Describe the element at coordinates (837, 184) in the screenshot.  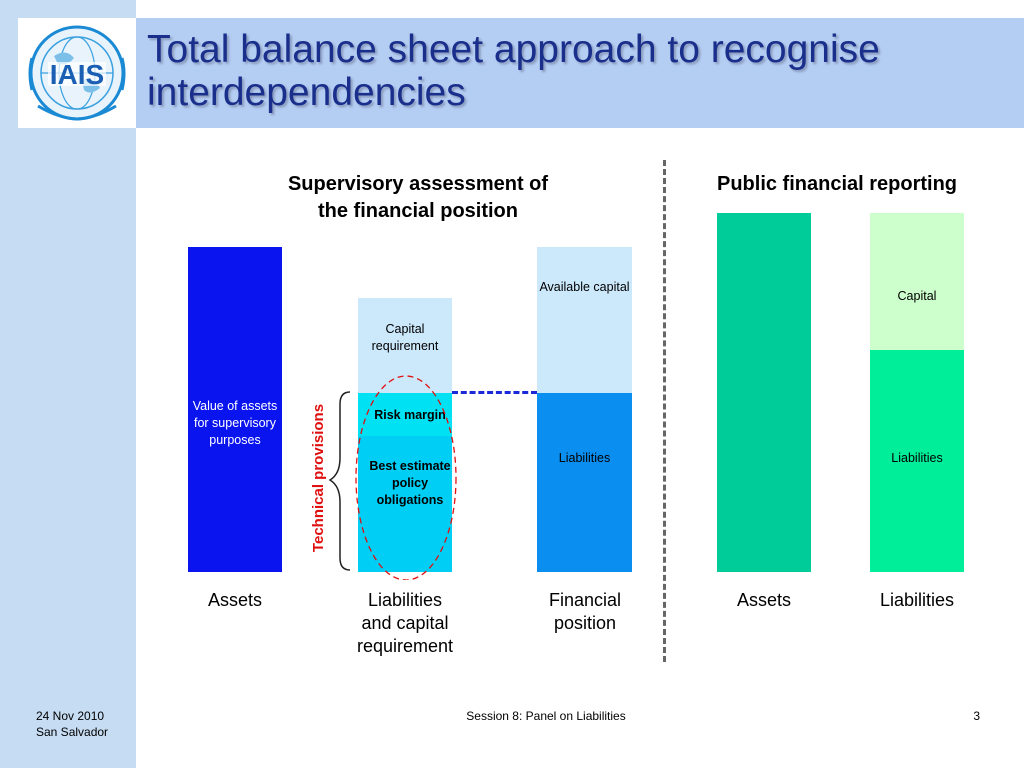
I see `public-reporting-heading: Public financial reporting` at that location.